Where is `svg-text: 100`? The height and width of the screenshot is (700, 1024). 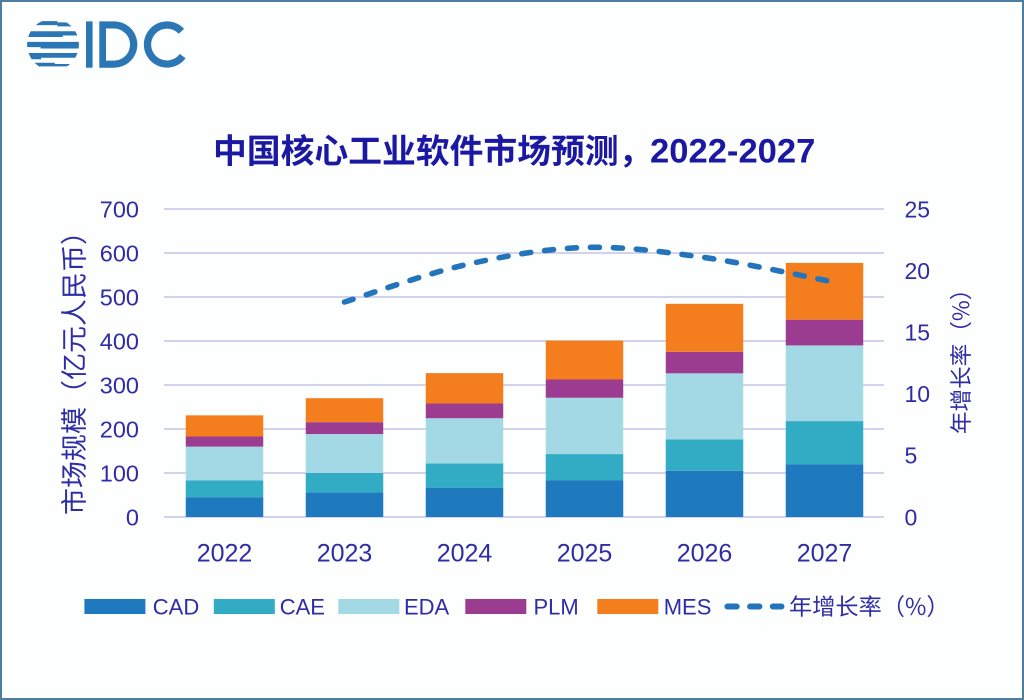 svg-text: 100 is located at coordinates (119, 473).